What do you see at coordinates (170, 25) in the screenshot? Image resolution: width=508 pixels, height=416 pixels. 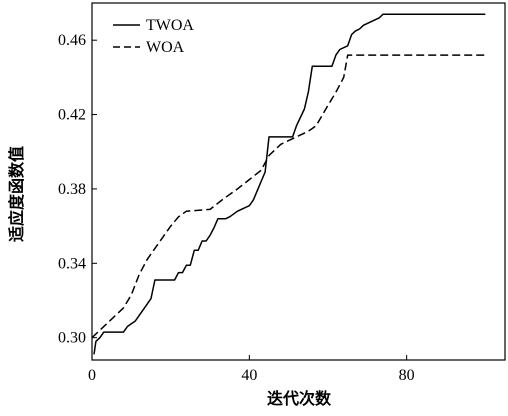 I see `legend-label-twoa: TWOA` at bounding box center [170, 25].